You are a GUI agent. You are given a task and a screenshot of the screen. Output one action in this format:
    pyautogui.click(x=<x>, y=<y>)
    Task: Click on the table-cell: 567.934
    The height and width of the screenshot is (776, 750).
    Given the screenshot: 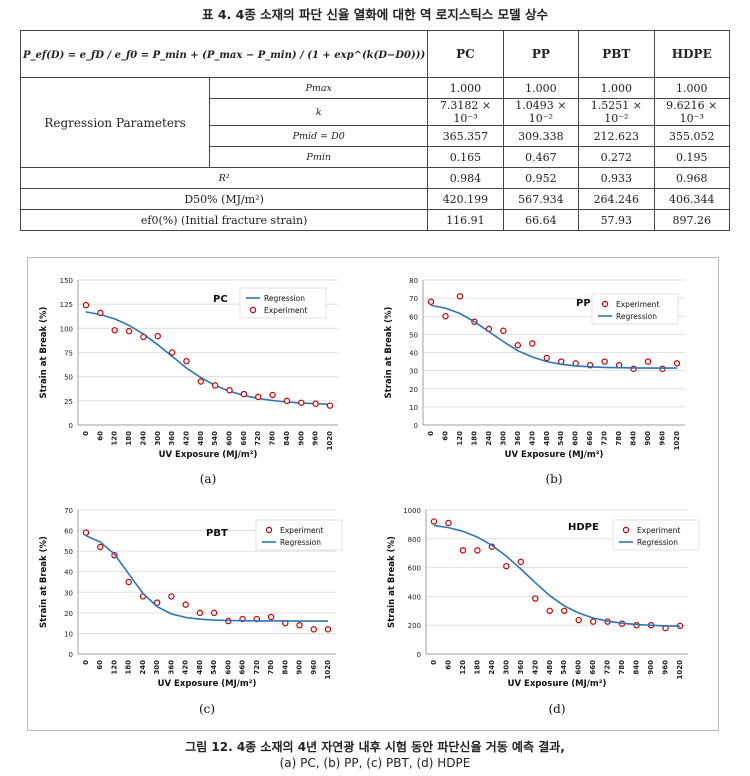 What is the action you would take?
    pyautogui.click(x=541, y=199)
    